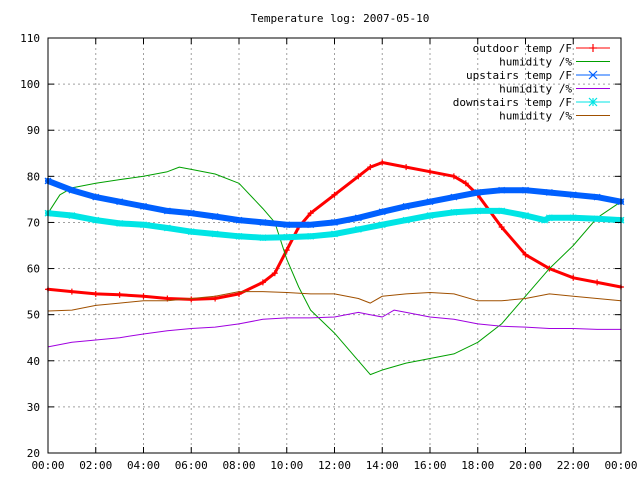  What do you see at coordinates (535, 89) in the screenshot?
I see `legend-label-3: humidity /%` at bounding box center [535, 89].